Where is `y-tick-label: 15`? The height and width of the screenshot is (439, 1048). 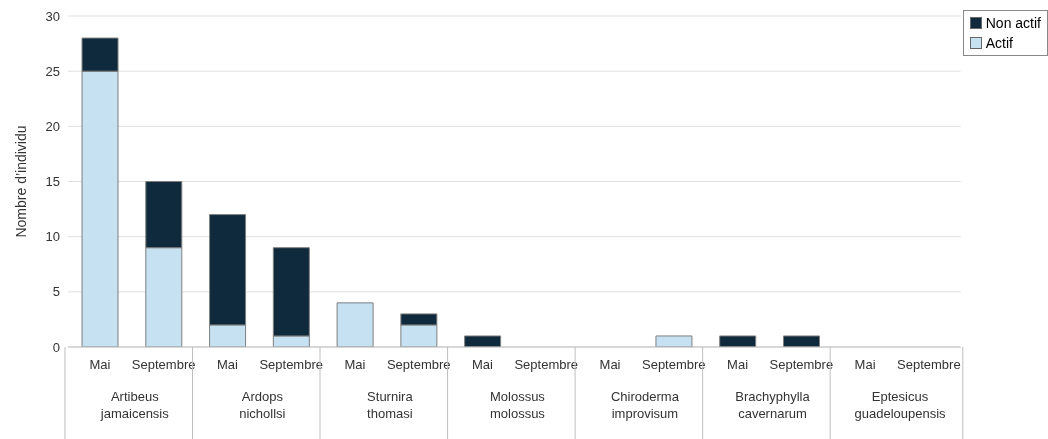 y-tick-label: 15 is located at coordinates (52, 182).